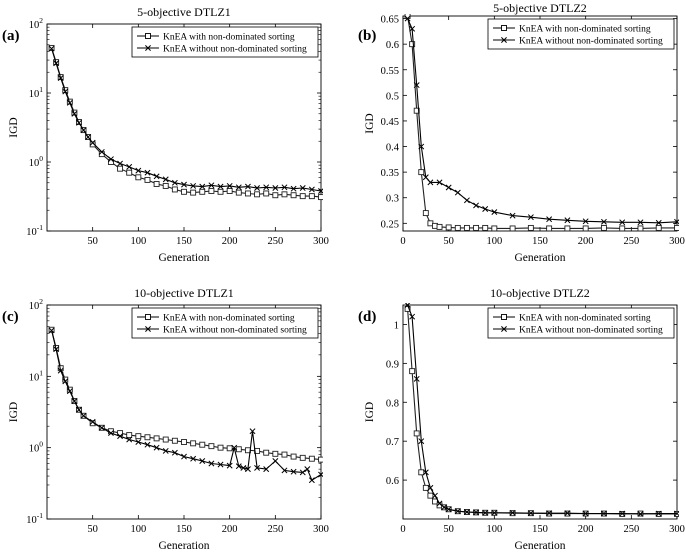 The width and height of the screenshot is (685, 557). What do you see at coordinates (275, 241) in the screenshot?
I see `x-tick-label: 250` at bounding box center [275, 241].